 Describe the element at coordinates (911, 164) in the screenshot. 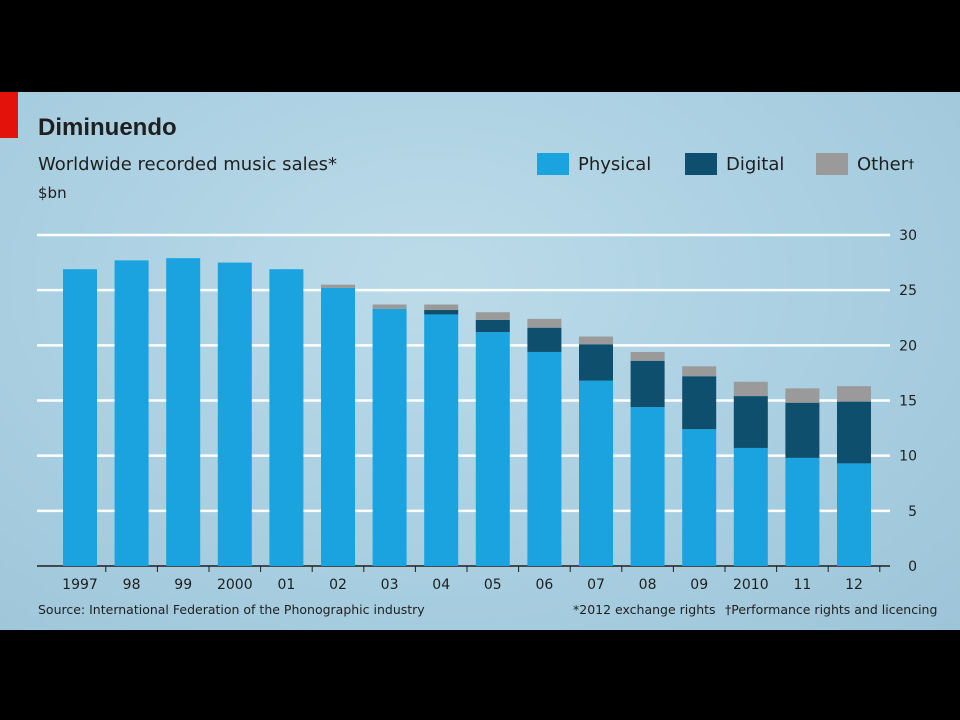

I see `legend-dagger: †` at that location.